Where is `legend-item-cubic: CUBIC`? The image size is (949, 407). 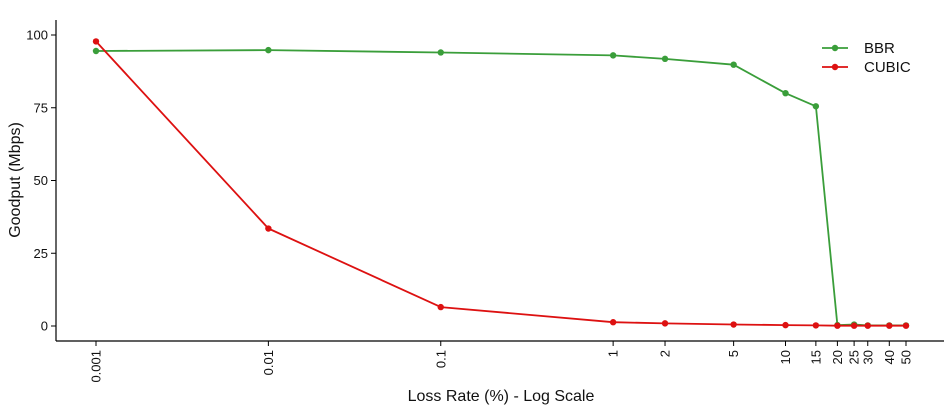 legend-item-cubic: CUBIC is located at coordinates (866, 67).